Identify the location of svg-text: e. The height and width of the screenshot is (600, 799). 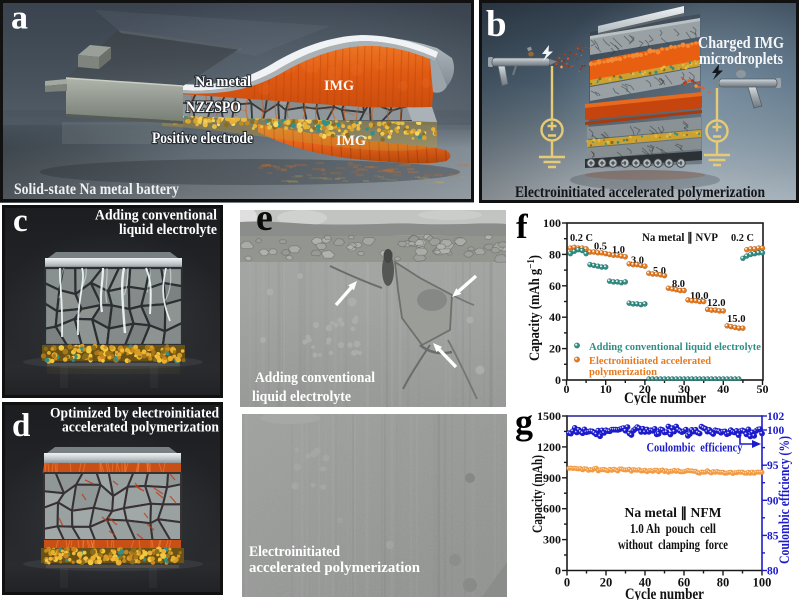
(264, 224).